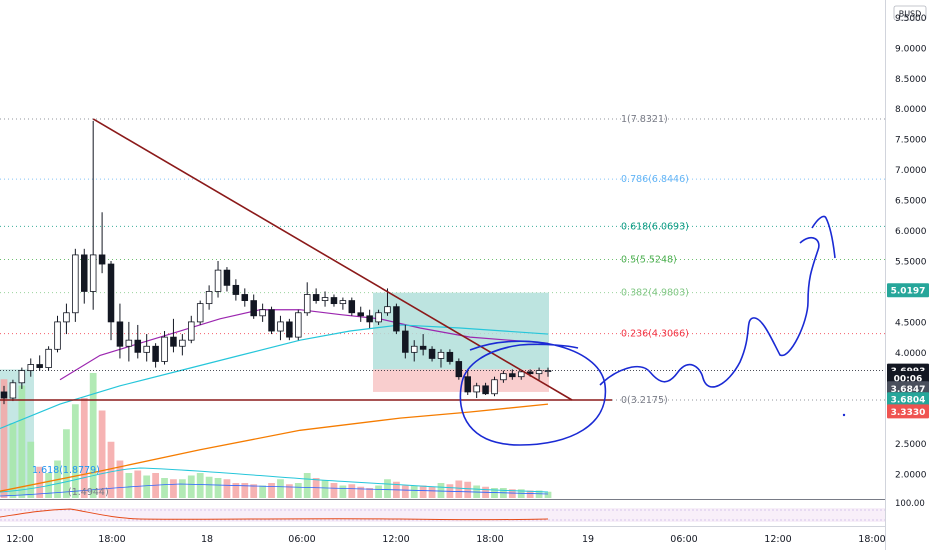 The width and height of the screenshot is (932, 550). I want to click on volume-ma, so click(274, 480).